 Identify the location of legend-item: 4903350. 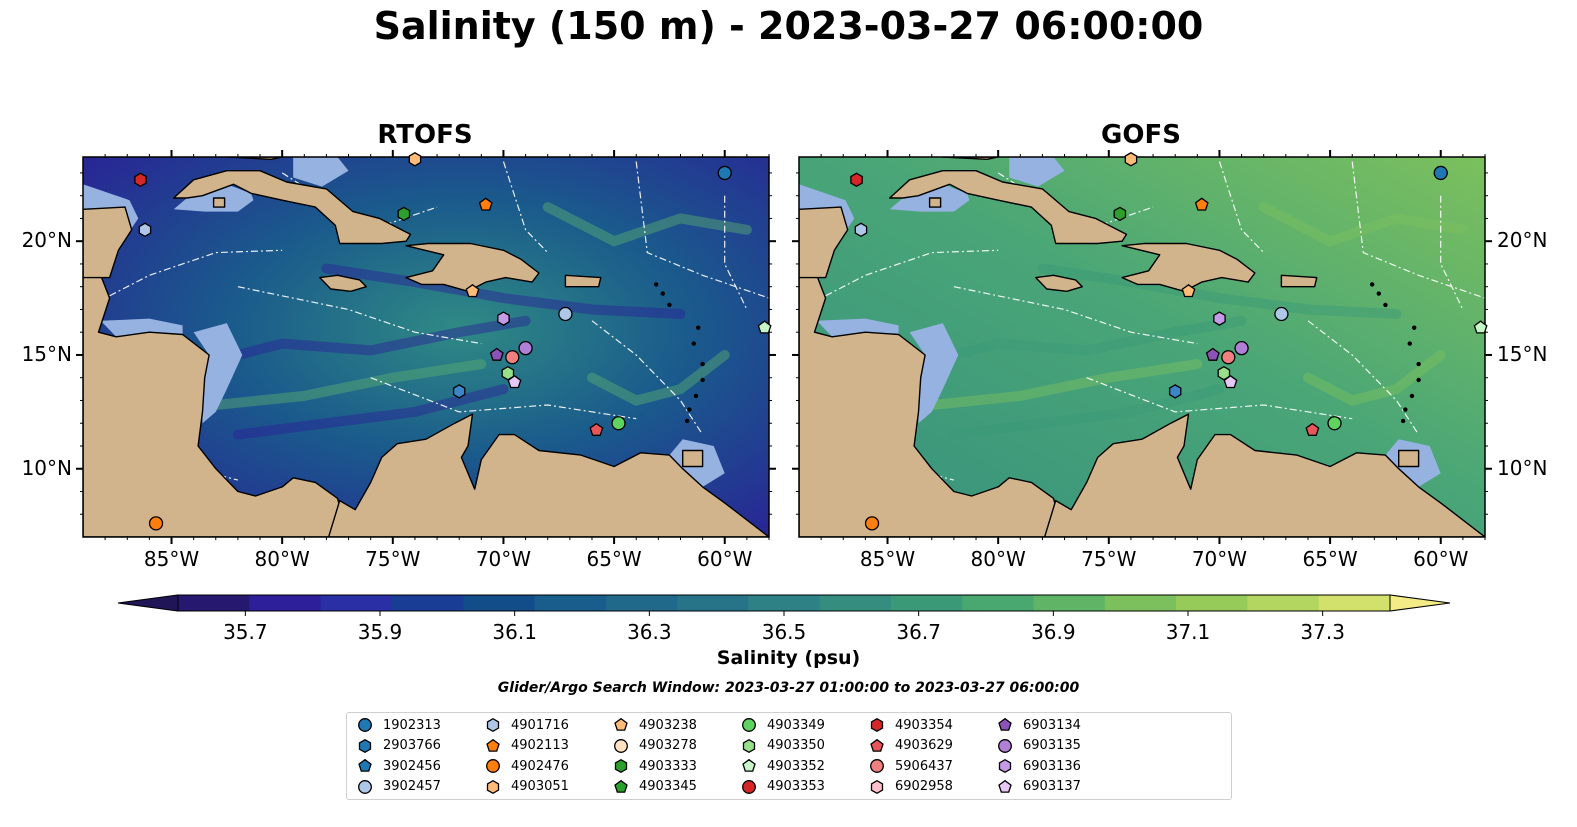
(783, 746).